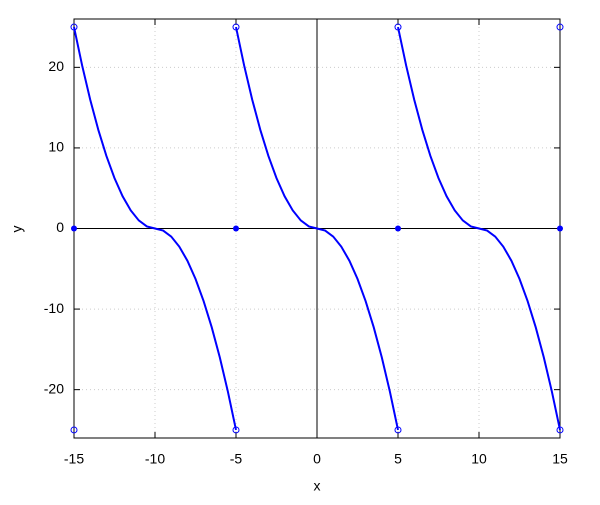 This screenshot has height=505, width=600. I want to click on x-tick-label: -15, so click(74, 459).